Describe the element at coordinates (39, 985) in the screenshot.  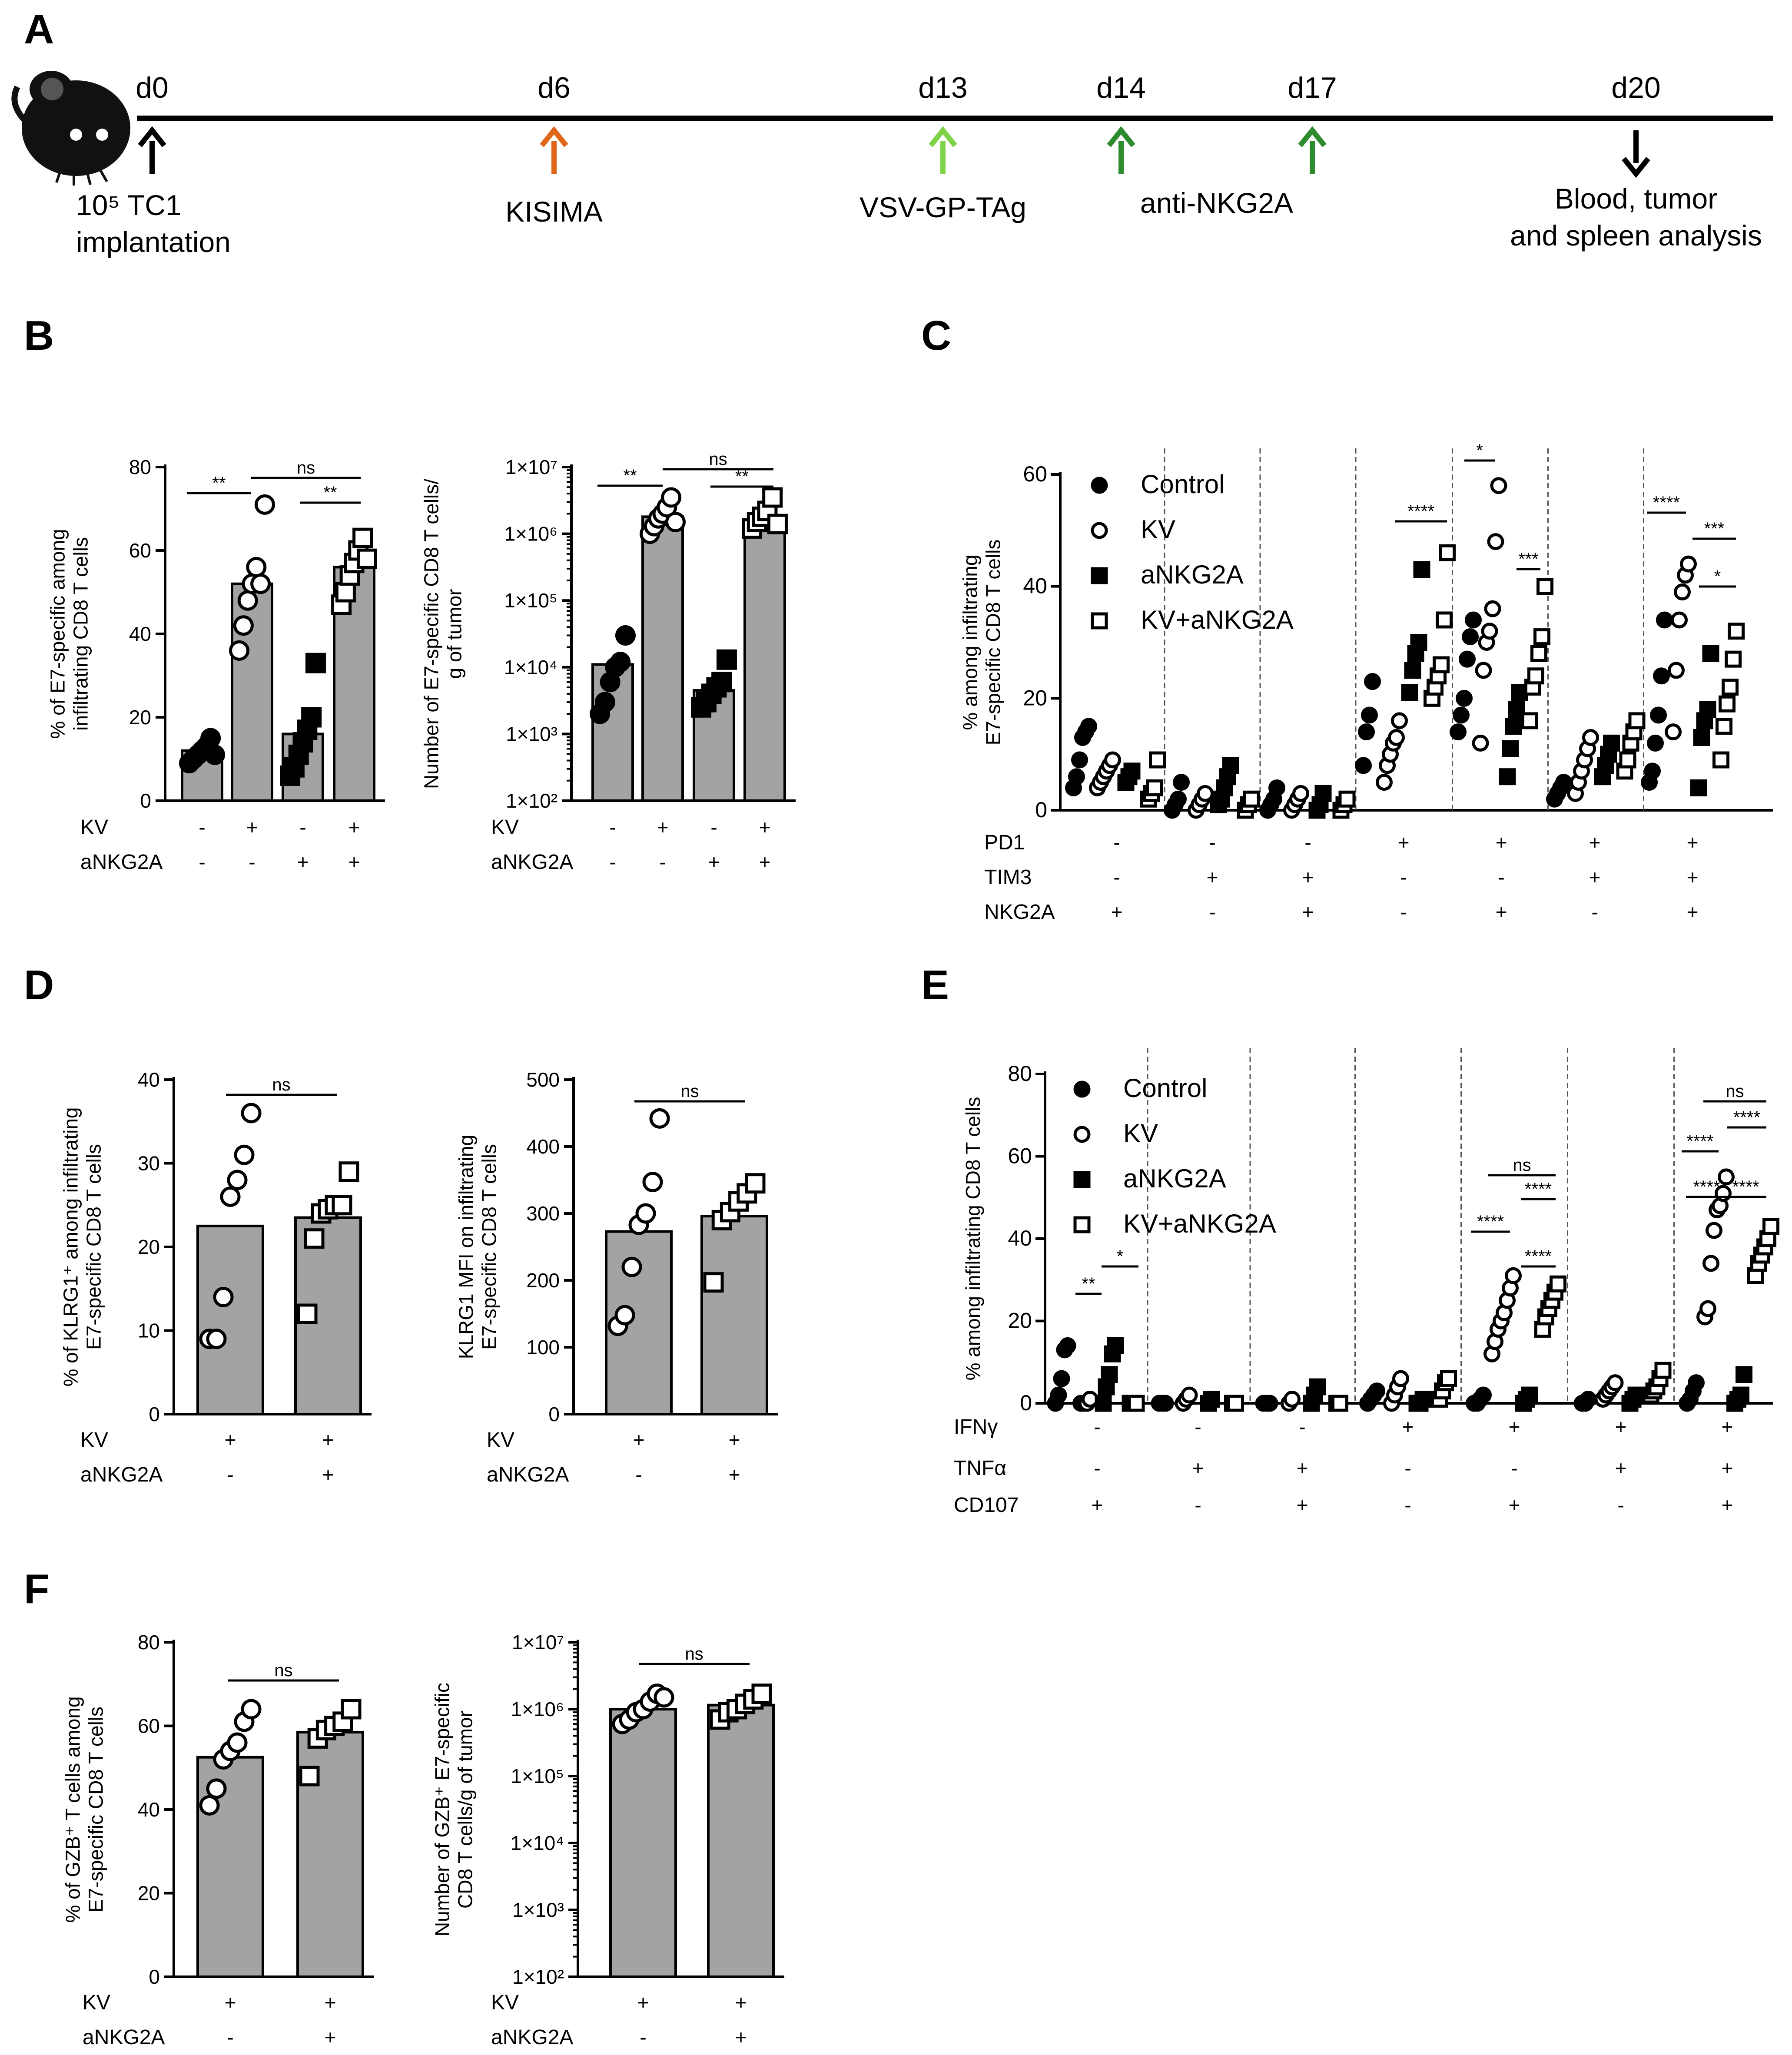
I see `panel-letter-d: D` at that location.